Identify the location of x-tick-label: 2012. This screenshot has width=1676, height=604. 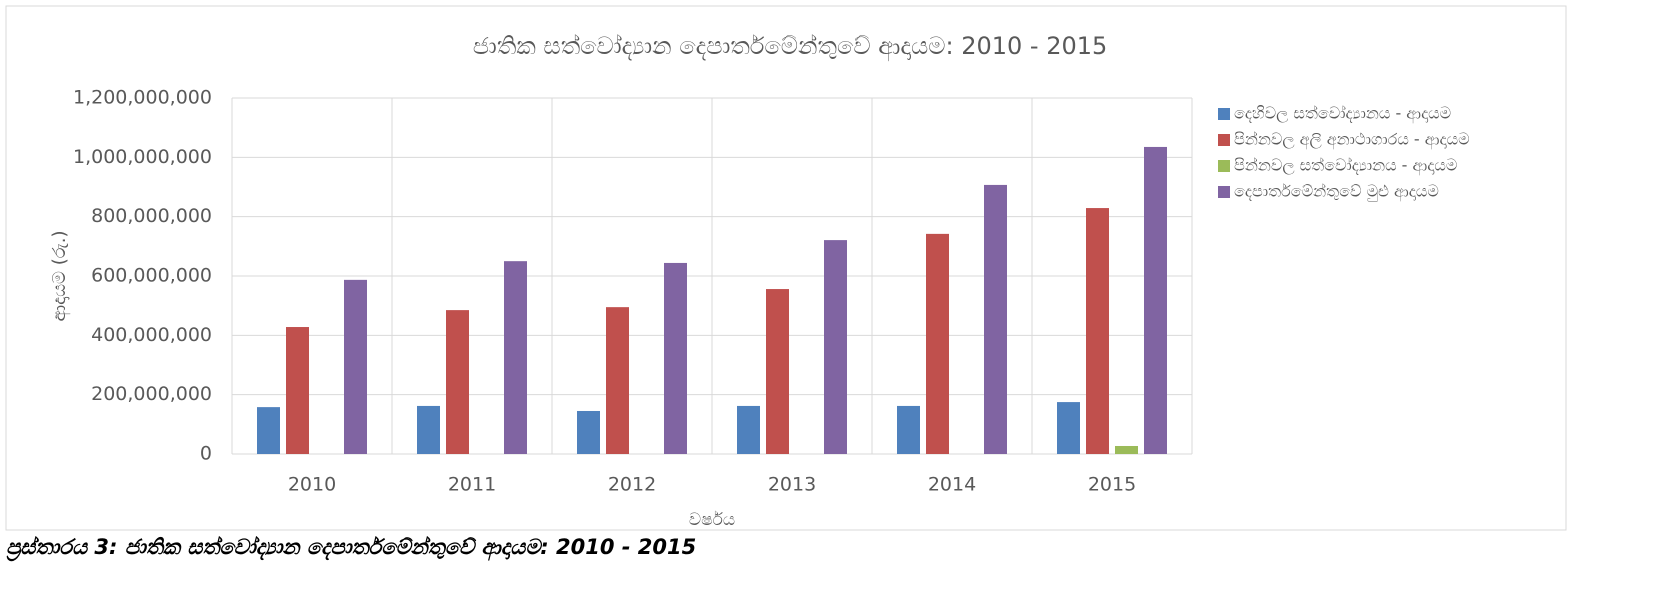
(632, 485).